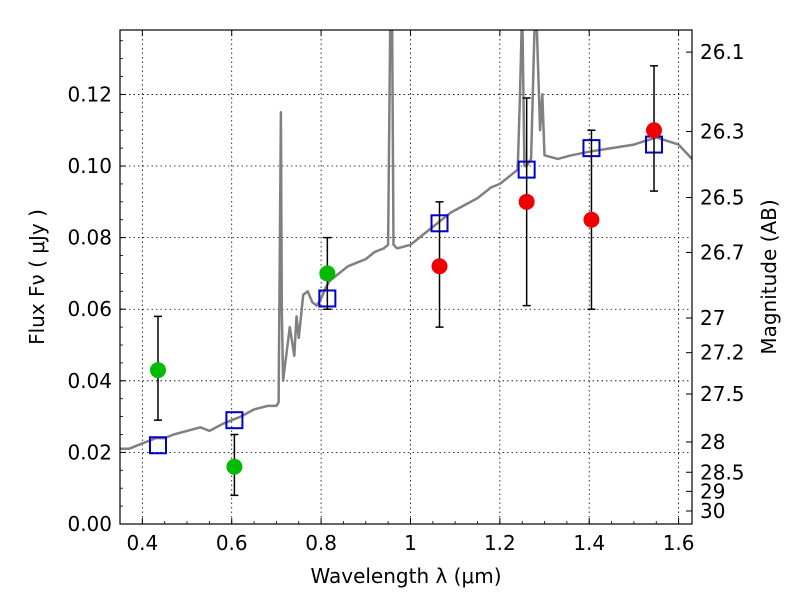 The image size is (800, 600). What do you see at coordinates (89, 94) in the screenshot?
I see `y-tick-label: 0.12` at bounding box center [89, 94].